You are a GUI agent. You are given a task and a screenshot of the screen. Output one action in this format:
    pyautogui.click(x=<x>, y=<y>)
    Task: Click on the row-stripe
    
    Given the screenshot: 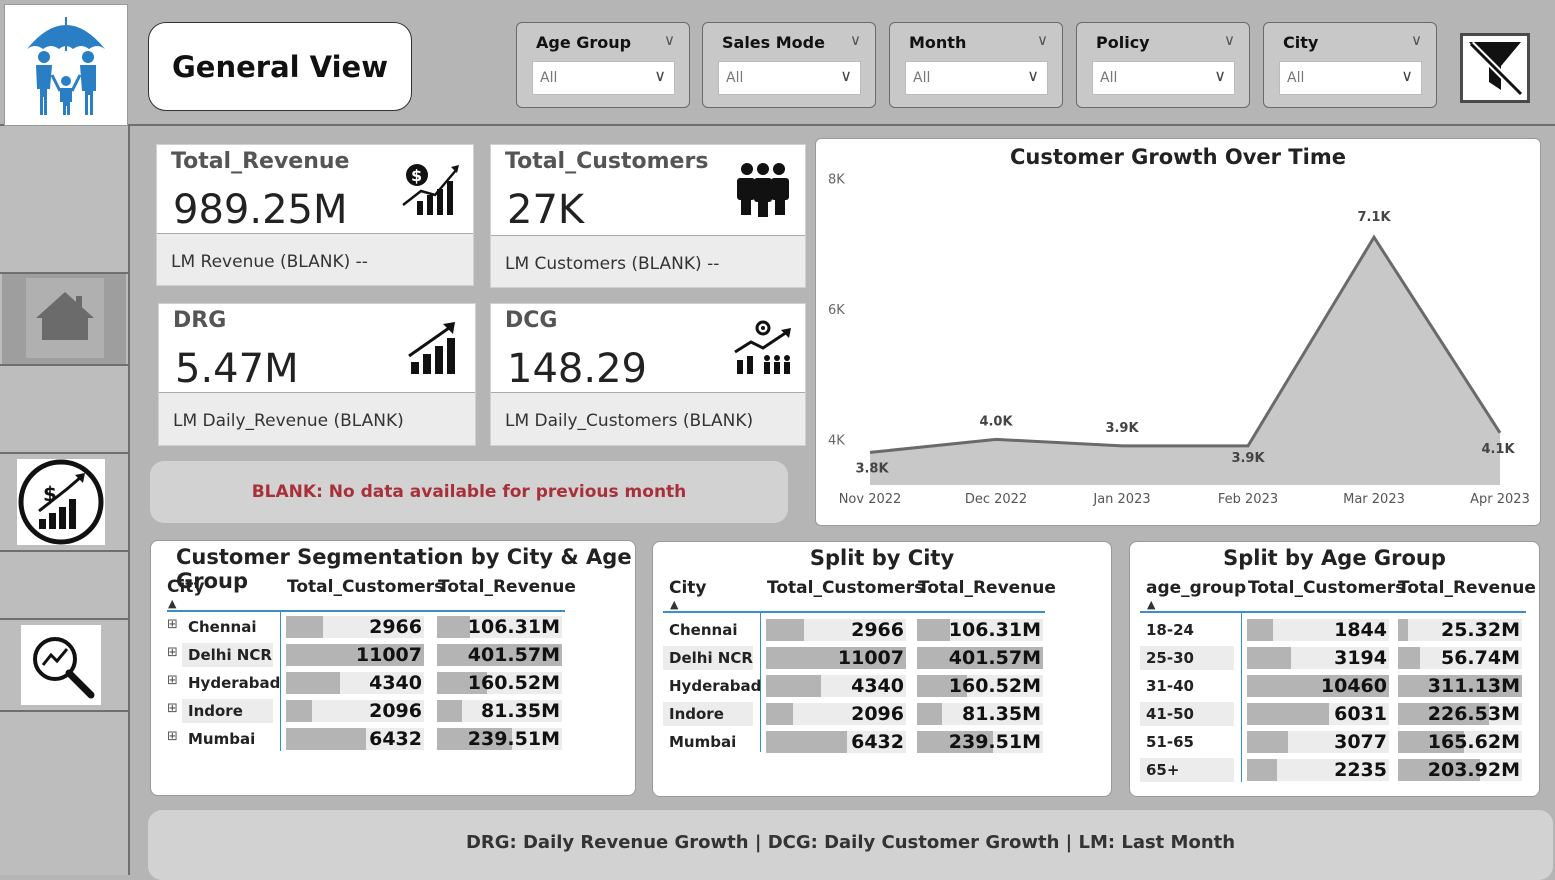 What is the action you would take?
    pyautogui.click(x=1187, y=658)
    